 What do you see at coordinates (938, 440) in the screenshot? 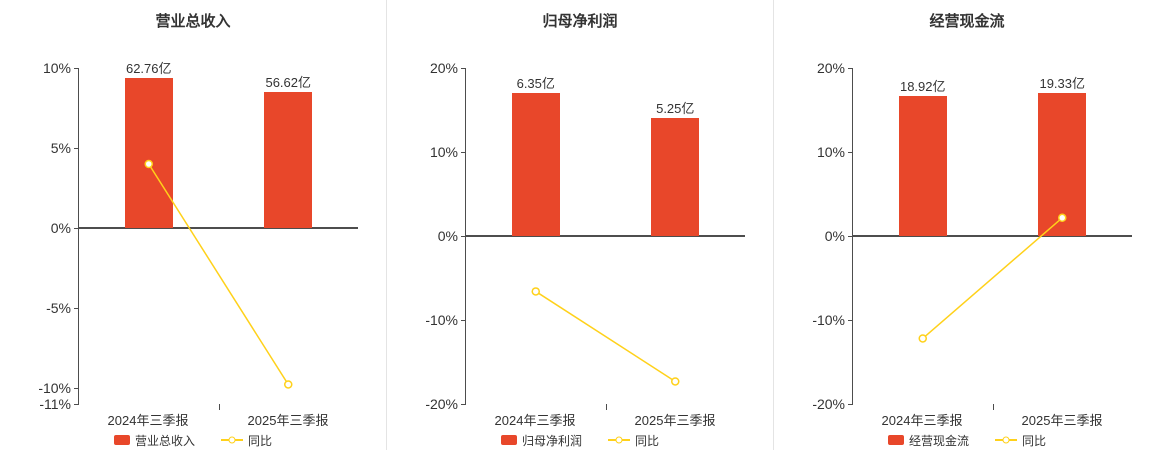
I see `legend-label: 经营现金流` at bounding box center [938, 440].